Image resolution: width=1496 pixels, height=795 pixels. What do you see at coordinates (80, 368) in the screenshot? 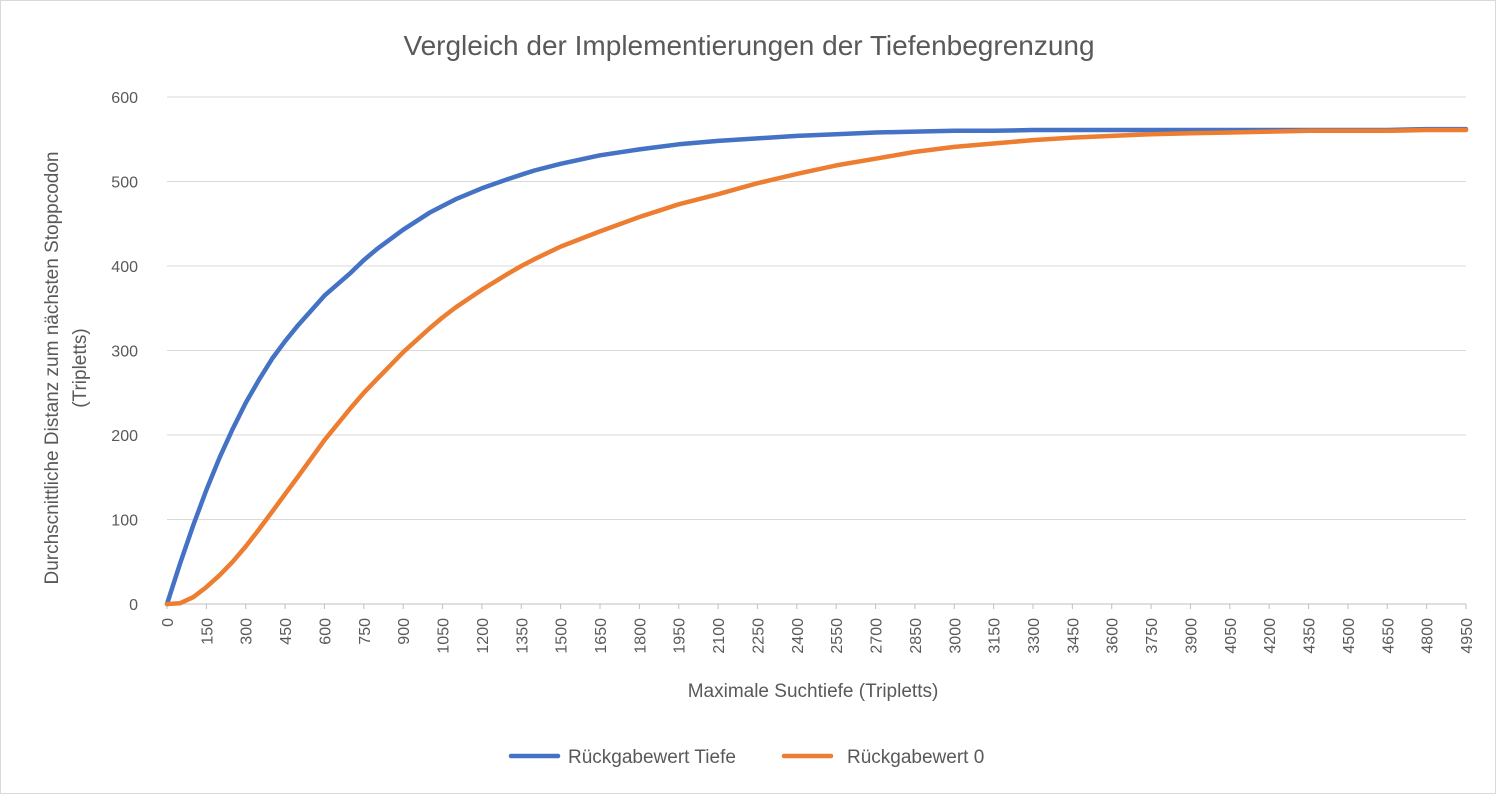
I see `y-axis-label-line-2: (Tripletts)` at bounding box center [80, 368].